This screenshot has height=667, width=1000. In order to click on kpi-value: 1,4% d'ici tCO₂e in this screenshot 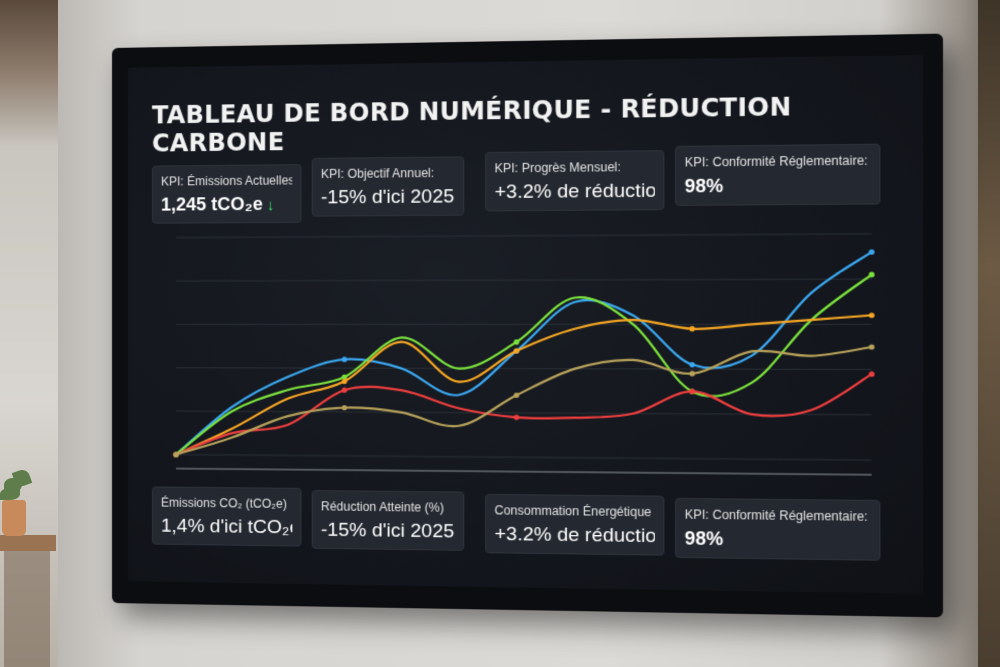, I will do `click(226, 527)`.